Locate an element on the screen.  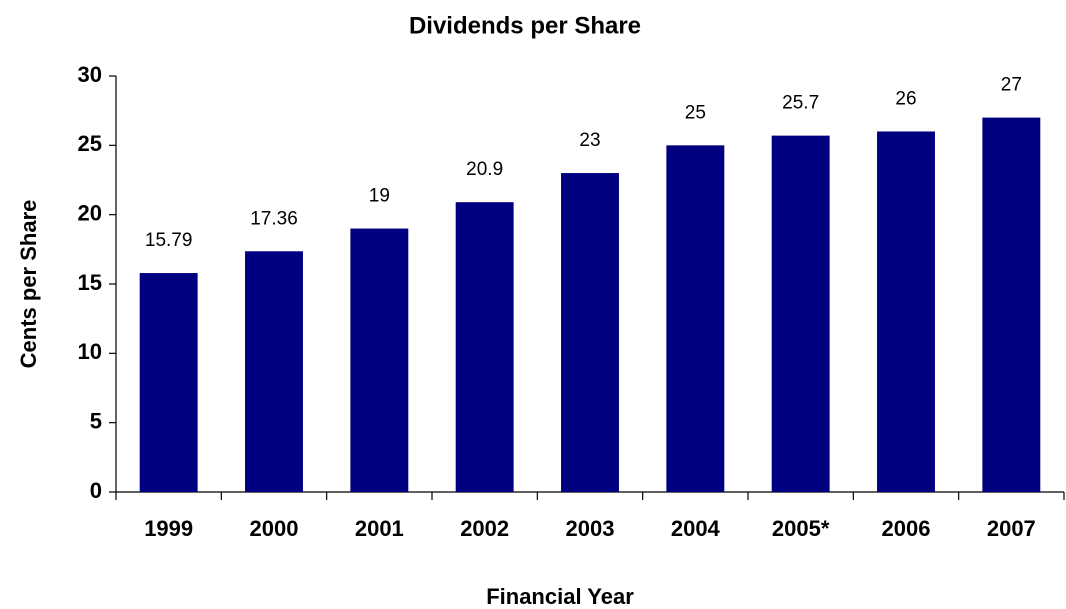
y-tick-label: 15 is located at coordinates (90, 282).